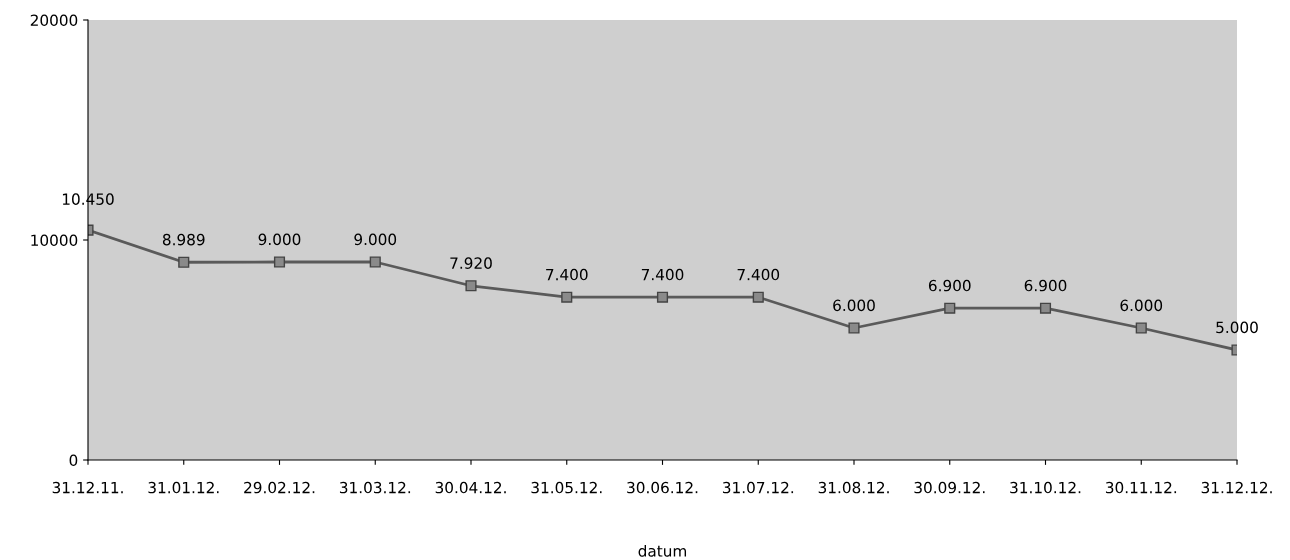 This screenshot has width=1290, height=560. What do you see at coordinates (183, 239) in the screenshot?
I see `data-label: 8.989` at bounding box center [183, 239].